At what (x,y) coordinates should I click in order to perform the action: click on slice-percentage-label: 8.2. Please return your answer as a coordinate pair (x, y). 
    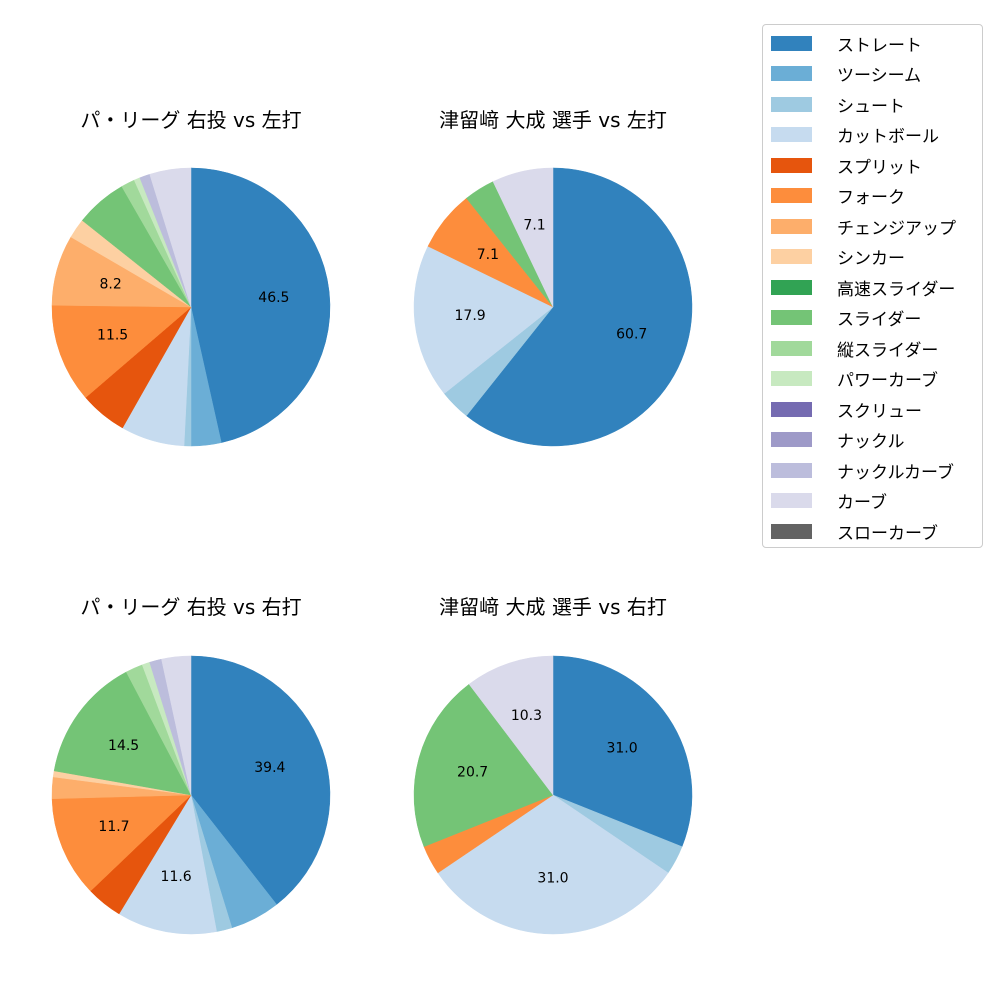
    Looking at the image, I should click on (110, 285).